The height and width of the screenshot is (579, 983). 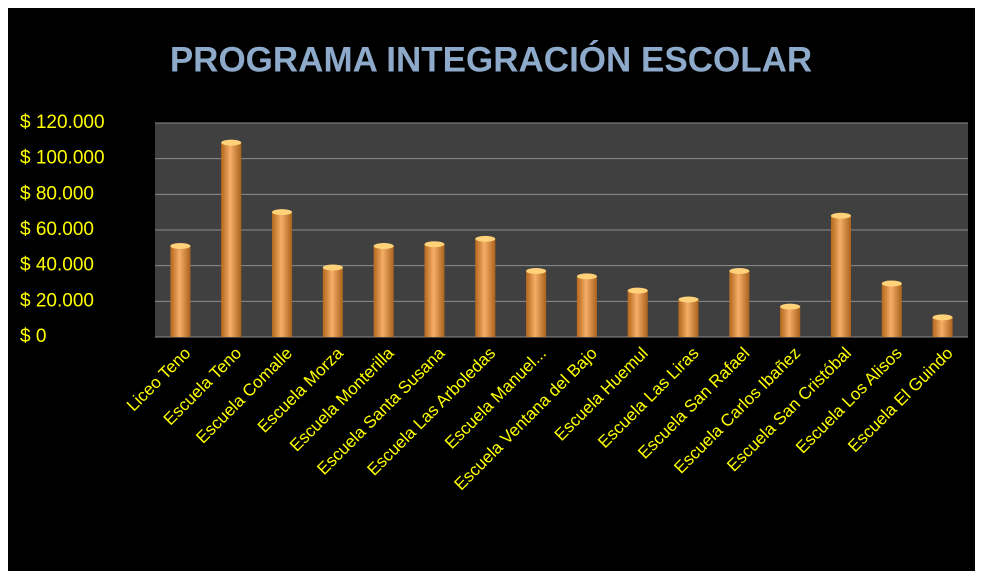 I want to click on y-tick-label: $ 80.000, so click(x=57, y=193).